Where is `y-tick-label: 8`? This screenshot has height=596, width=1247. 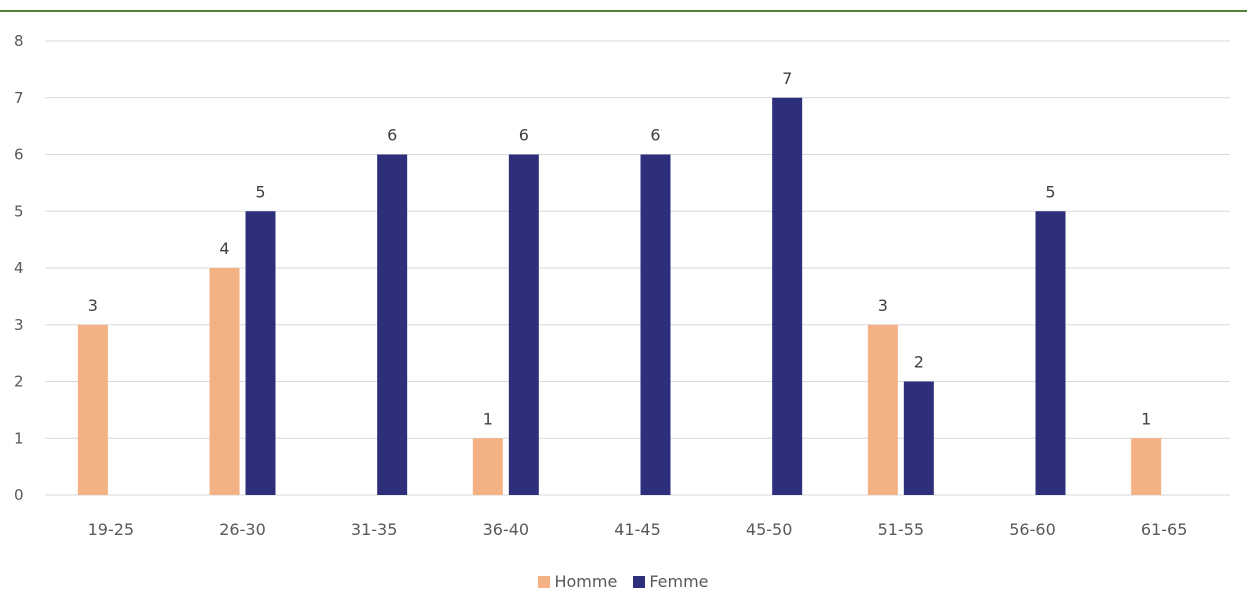 y-tick-label: 8 is located at coordinates (19, 41).